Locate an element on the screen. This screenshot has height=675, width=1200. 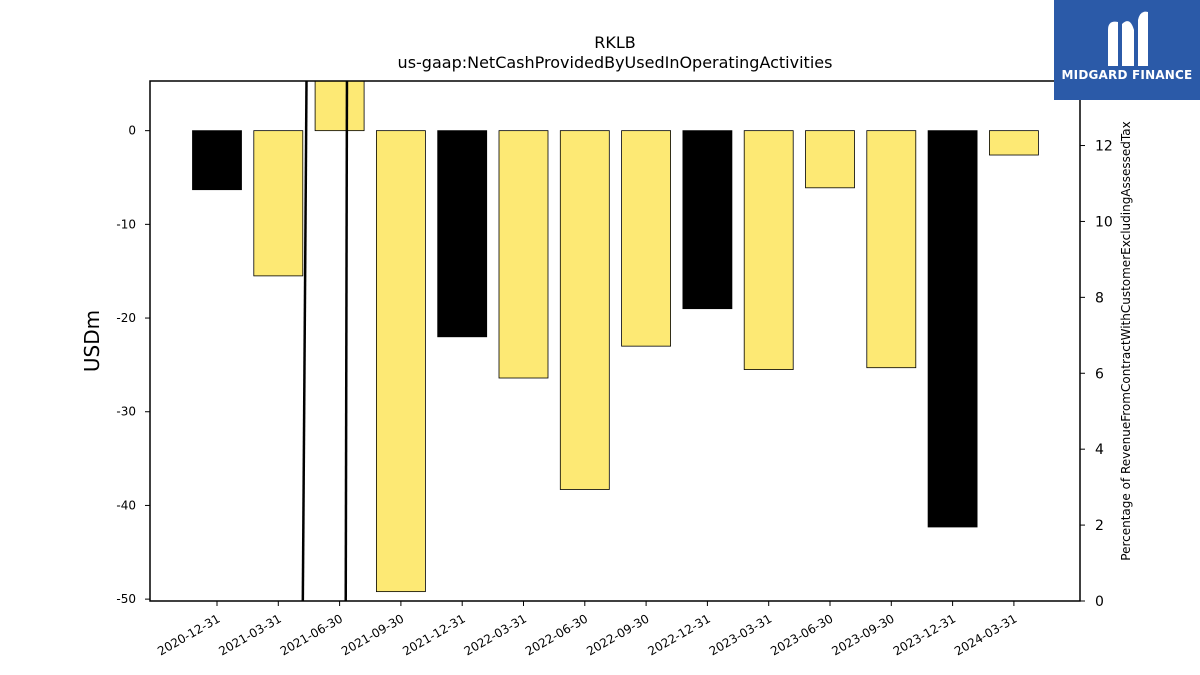
y2-tick-label: 0 is located at coordinates (1099, 602).